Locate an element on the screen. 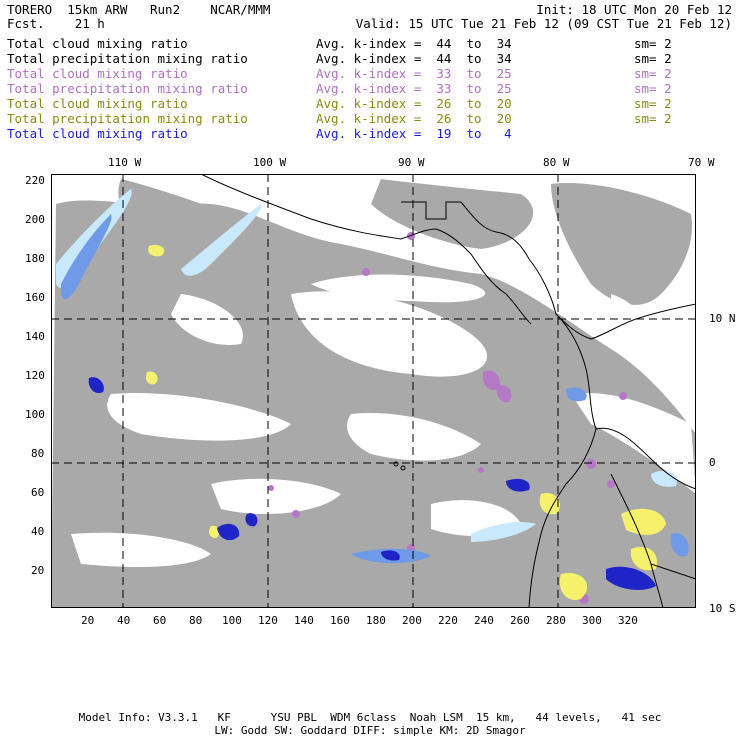 Image resolution: width=740 pixels, height=740 pixels. lat-label-10s: 10 S is located at coordinates (722, 608).